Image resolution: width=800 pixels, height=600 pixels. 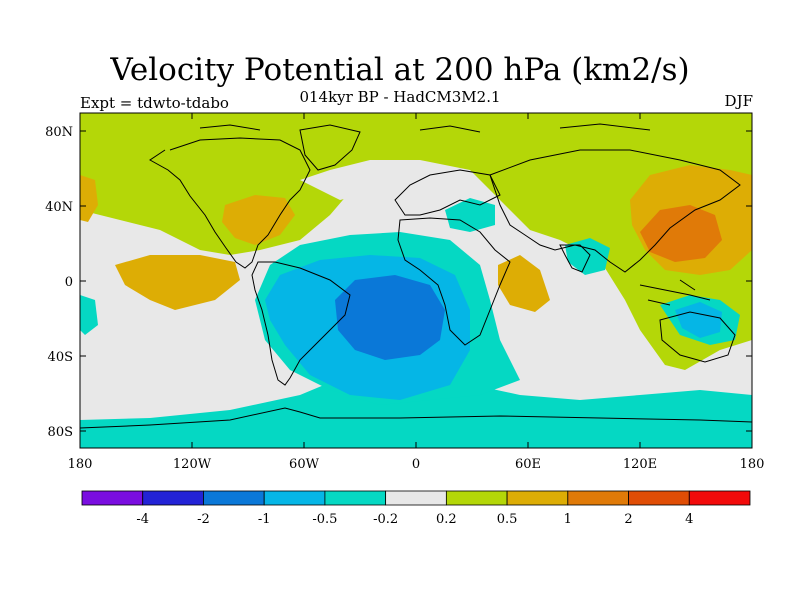 What do you see at coordinates (738, 101) in the screenshot?
I see `season-label: DJF` at bounding box center [738, 101].